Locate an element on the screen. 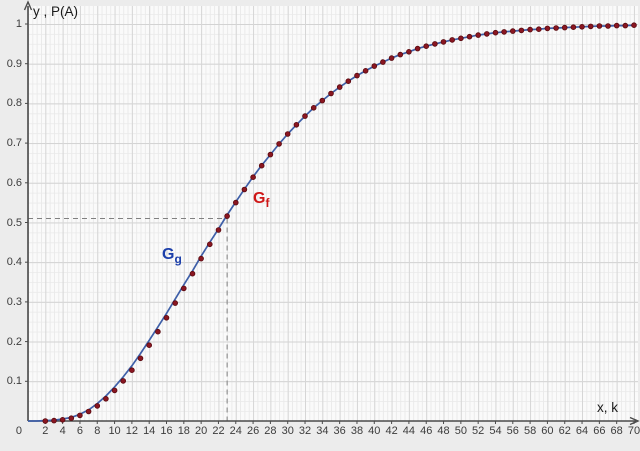  x-tick-label: 38 is located at coordinates (357, 431).